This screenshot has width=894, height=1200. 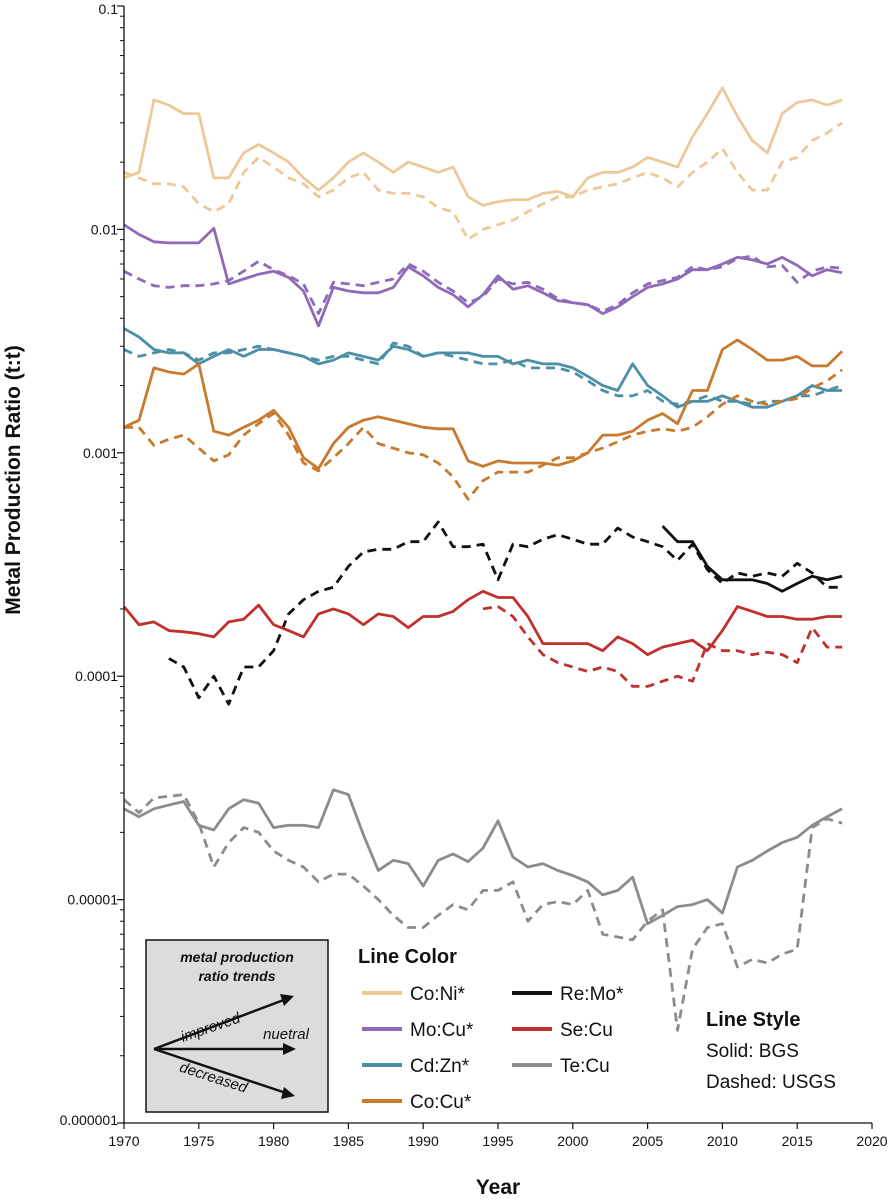 I want to click on improved-arrowhead, so click(x=287, y=1000).